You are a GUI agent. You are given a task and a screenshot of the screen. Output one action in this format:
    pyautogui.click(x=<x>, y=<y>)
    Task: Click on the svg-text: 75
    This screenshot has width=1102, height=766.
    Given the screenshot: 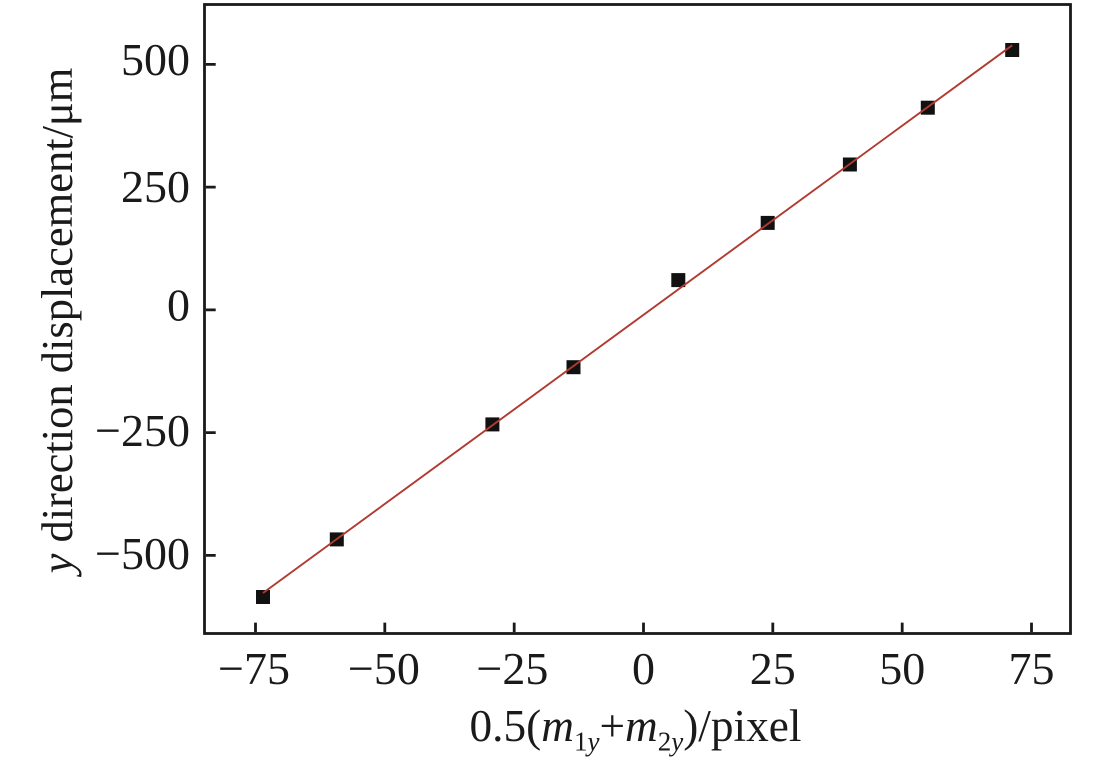 What is the action you would take?
    pyautogui.click(x=1032, y=668)
    